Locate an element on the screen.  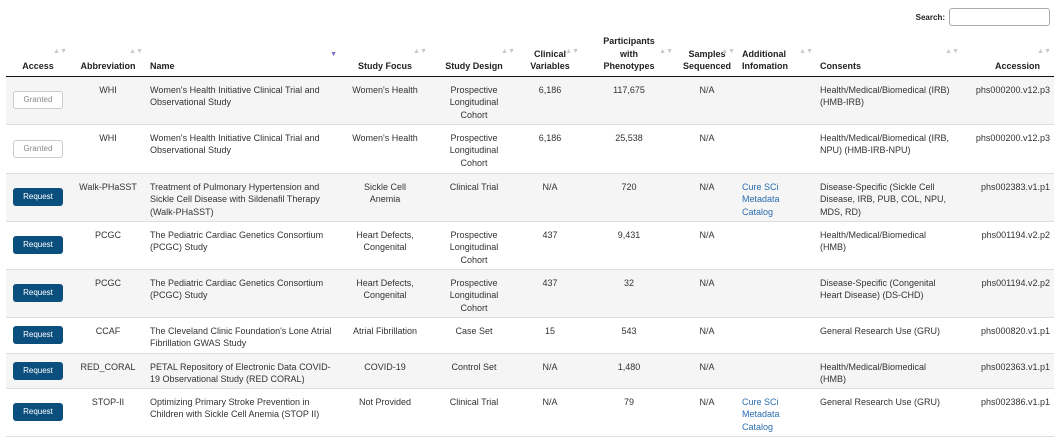
search-input is located at coordinates (999, 17).